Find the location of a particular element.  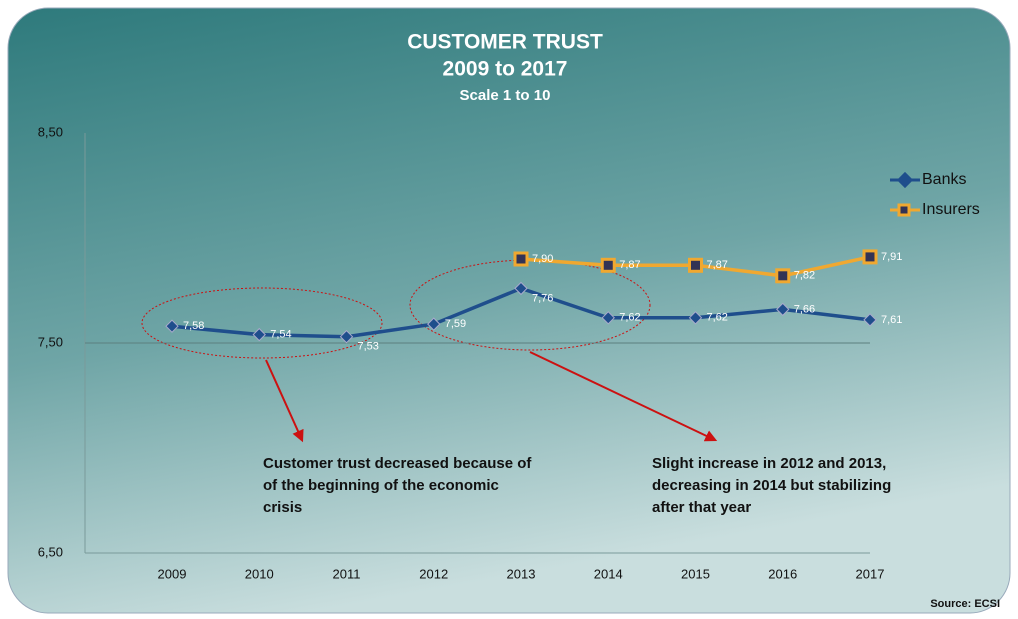

x-tick-label: 2010 is located at coordinates (259, 573).